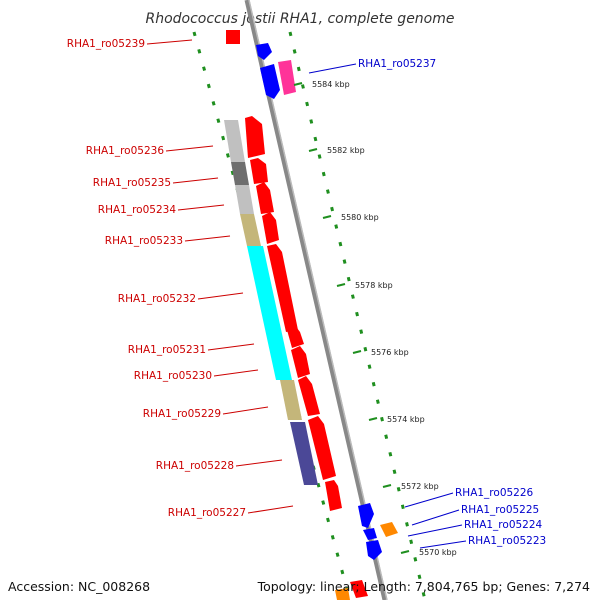  I want to click on gene-label: RHA1_ro05232, so click(157, 299).